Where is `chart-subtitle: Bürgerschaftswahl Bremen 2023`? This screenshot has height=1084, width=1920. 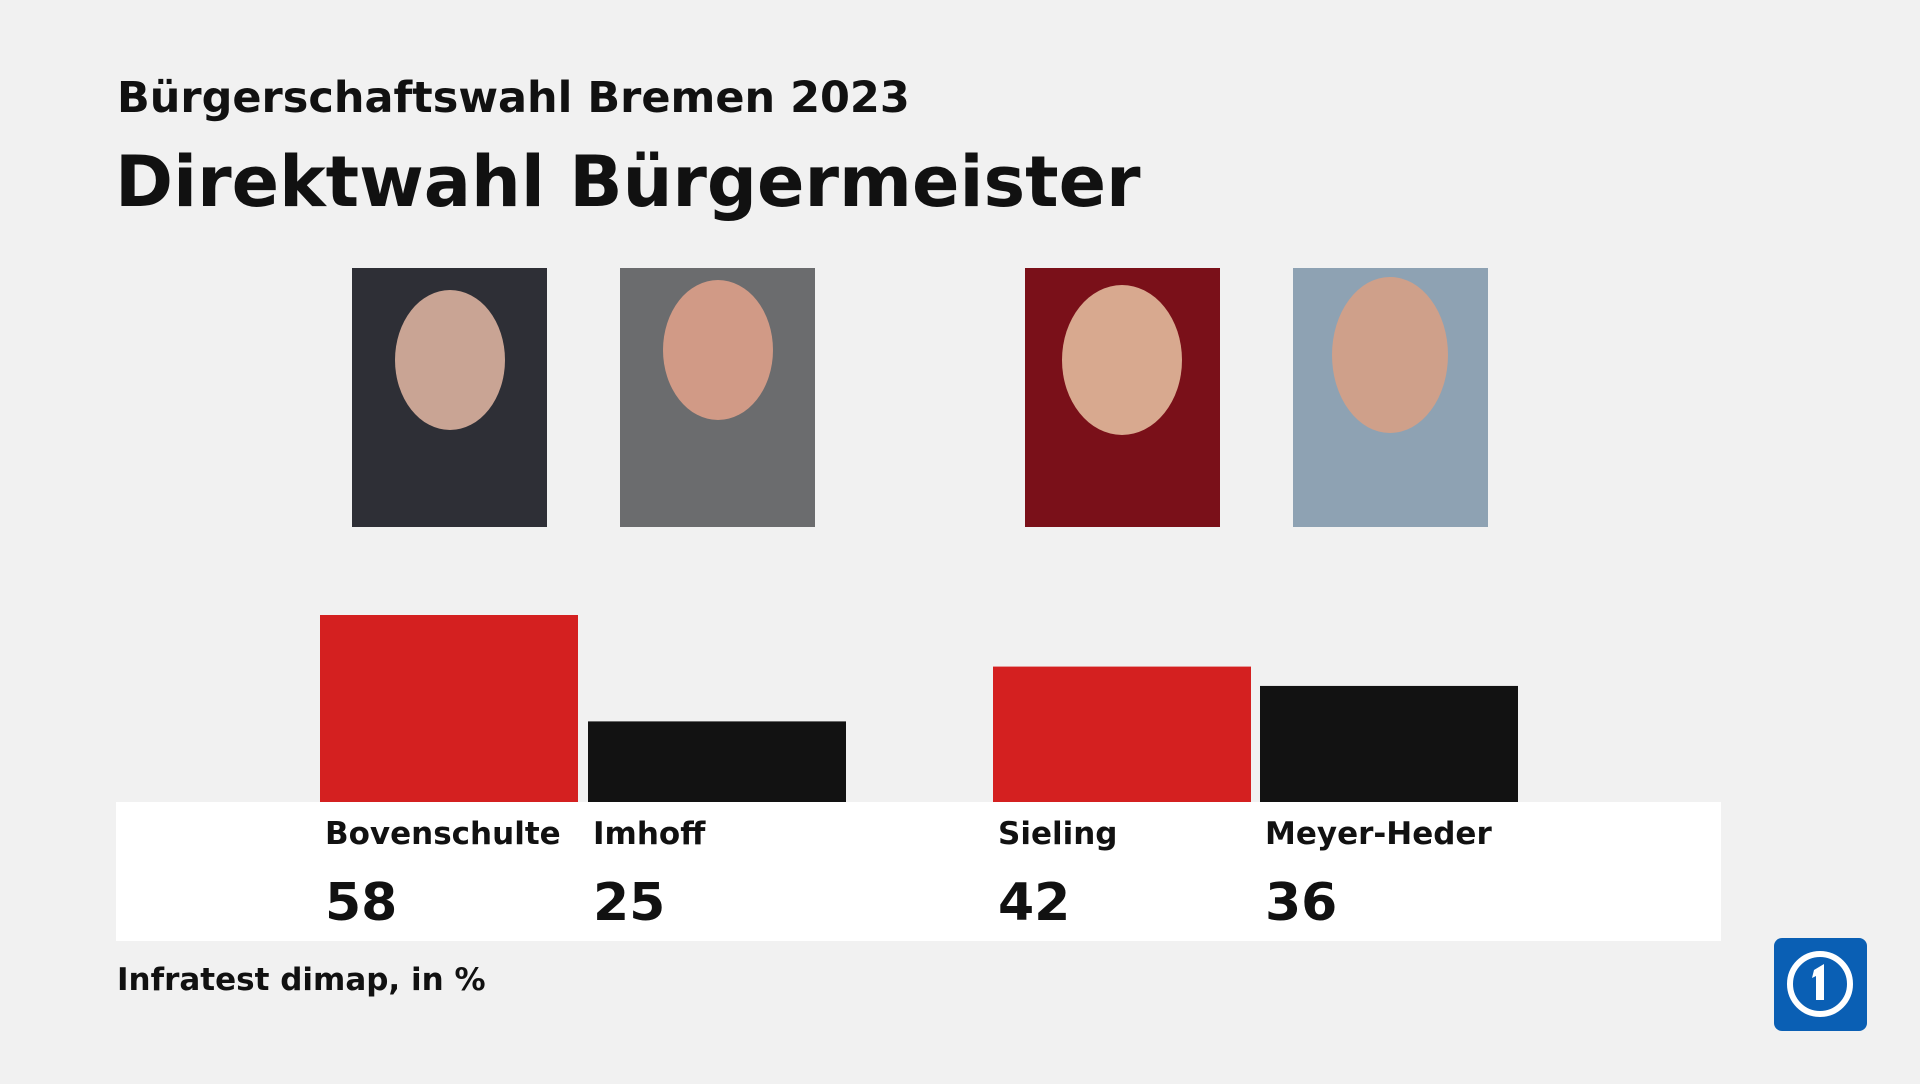 chart-subtitle: Bürgerschaftswahl Bremen 2023 is located at coordinates (513, 98).